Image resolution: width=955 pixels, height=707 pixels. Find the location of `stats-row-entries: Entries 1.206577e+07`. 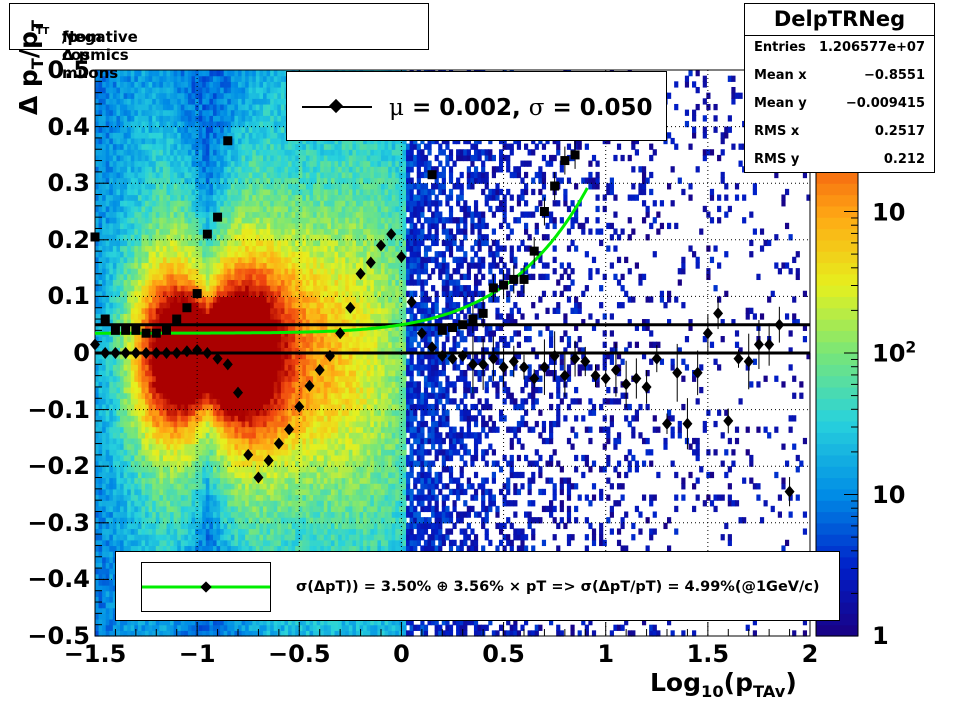

stats-row-entries: Entries 1.206577e+07 is located at coordinates (839, 47).